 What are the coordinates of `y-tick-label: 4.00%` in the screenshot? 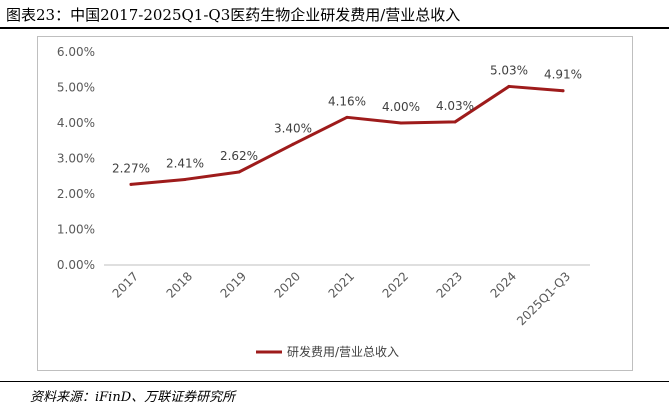 It's located at (76, 123).